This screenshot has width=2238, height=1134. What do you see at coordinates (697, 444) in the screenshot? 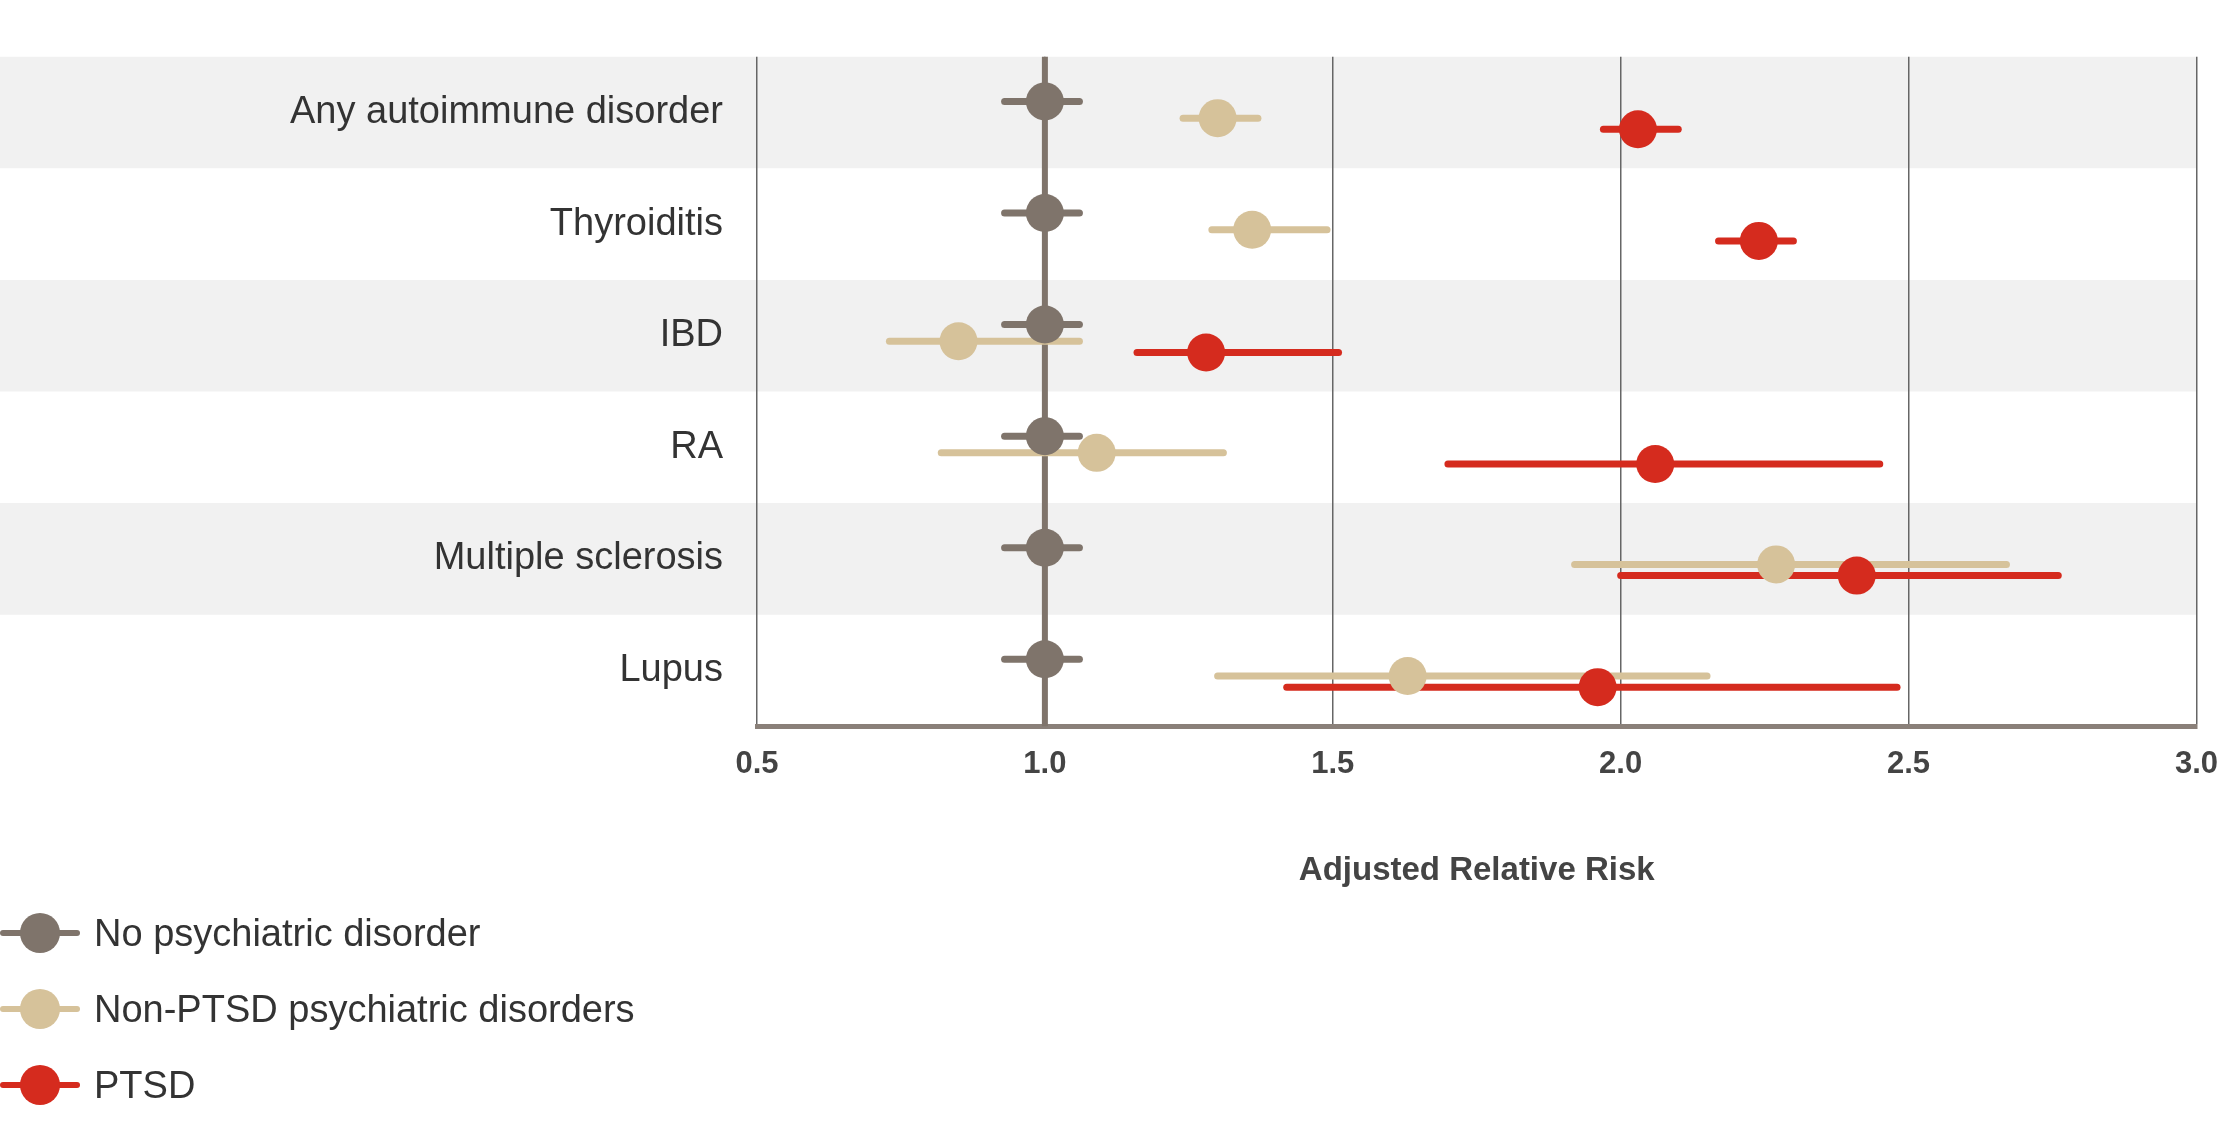
I see `y-tick-label: RA` at bounding box center [697, 444].